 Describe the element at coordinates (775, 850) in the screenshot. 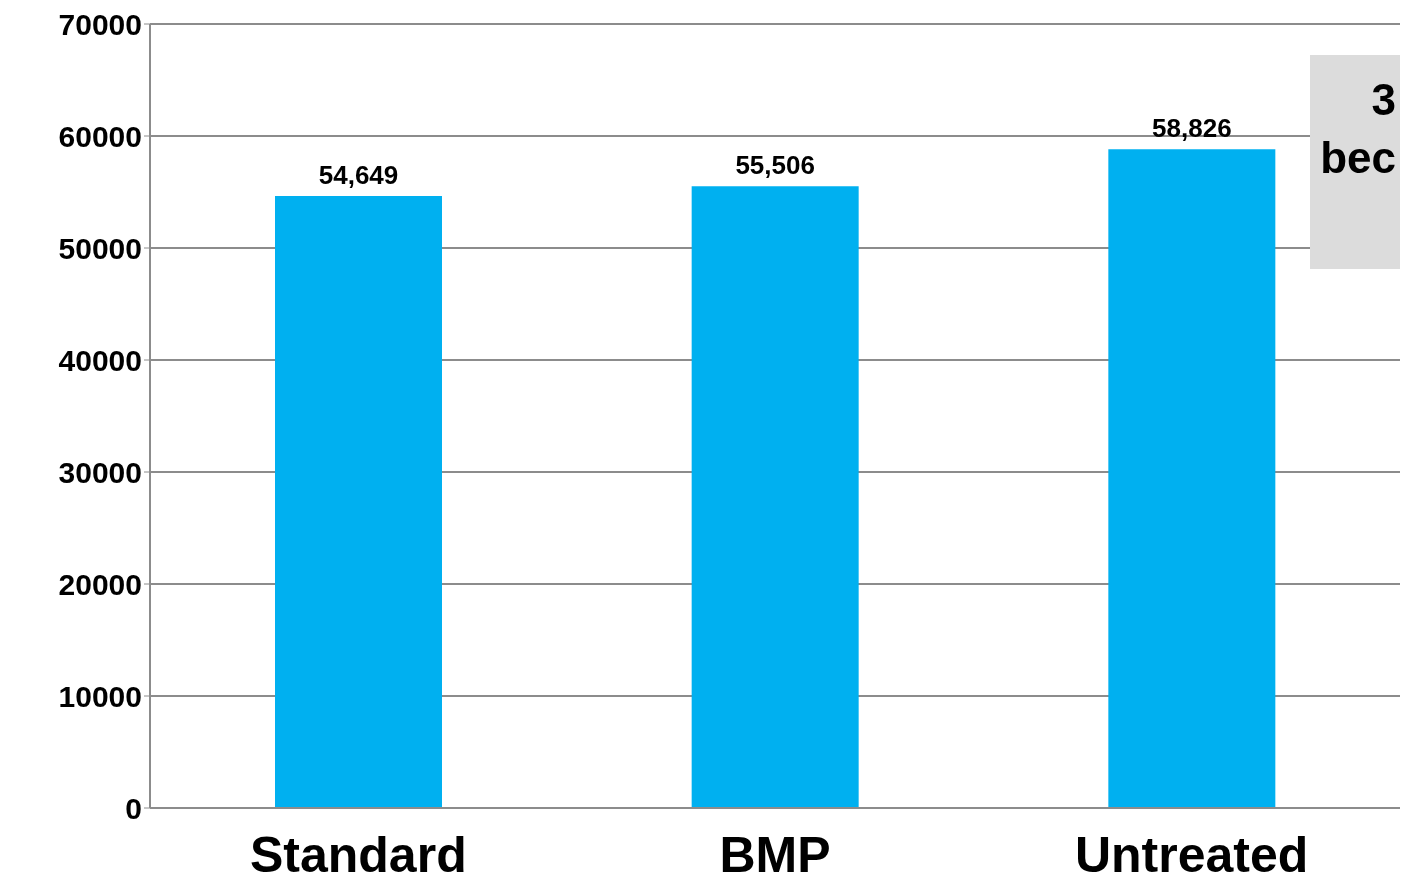

I see `x-tick-label: BMP` at that location.